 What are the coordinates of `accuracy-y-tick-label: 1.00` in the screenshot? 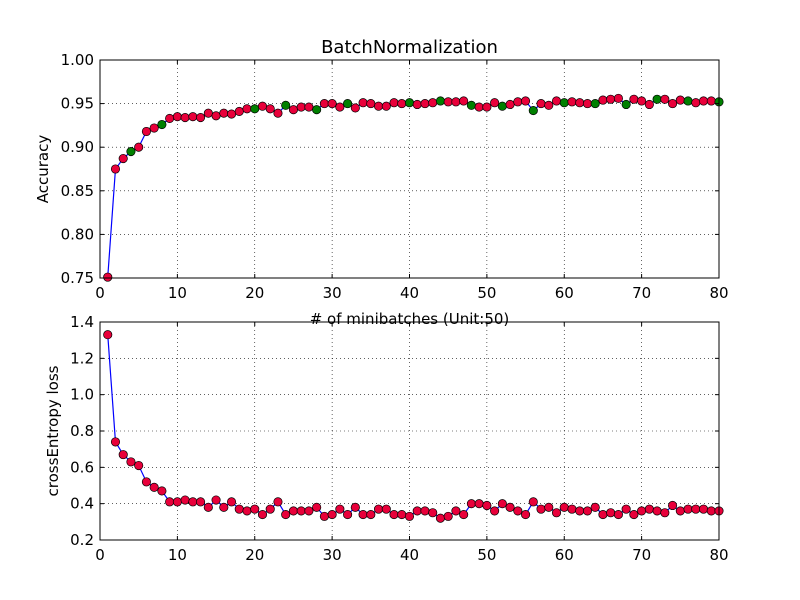 It's located at (77, 60).